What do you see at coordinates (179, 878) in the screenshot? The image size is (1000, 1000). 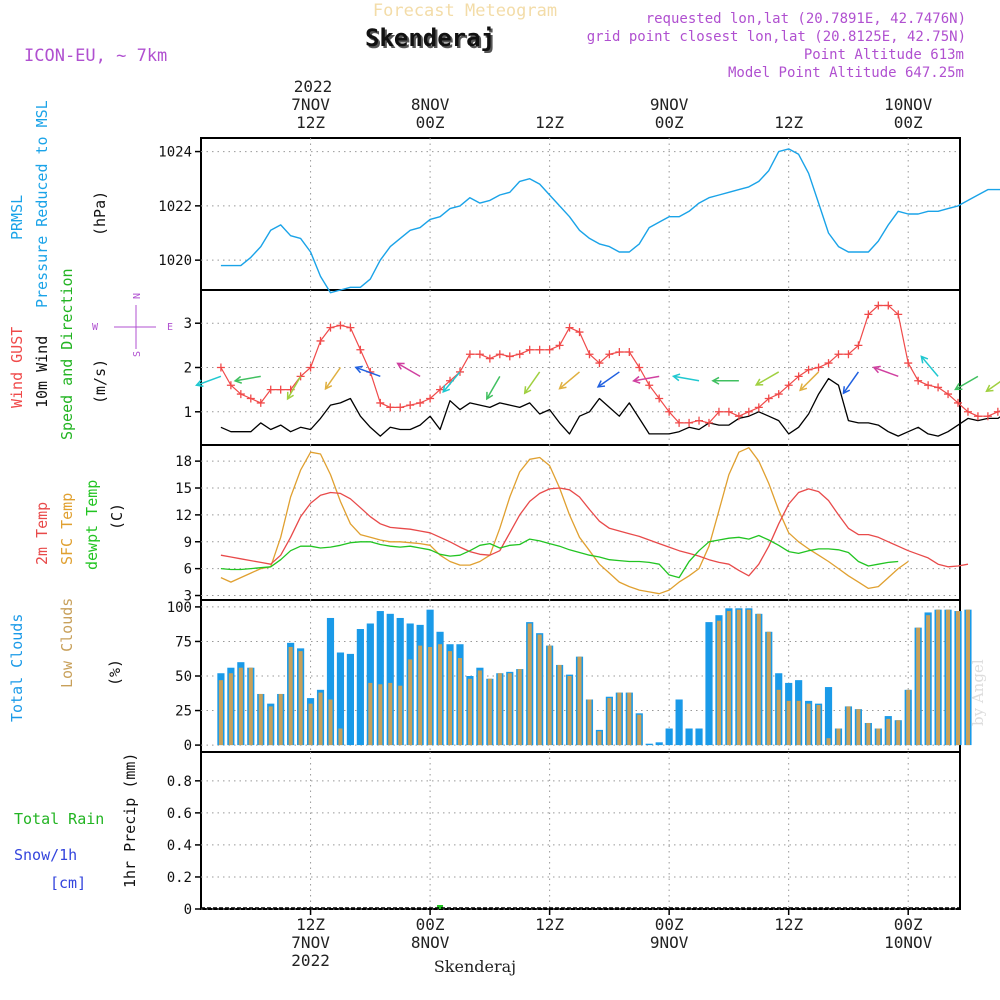 I see `y-tick-label: 0.2` at bounding box center [179, 878].